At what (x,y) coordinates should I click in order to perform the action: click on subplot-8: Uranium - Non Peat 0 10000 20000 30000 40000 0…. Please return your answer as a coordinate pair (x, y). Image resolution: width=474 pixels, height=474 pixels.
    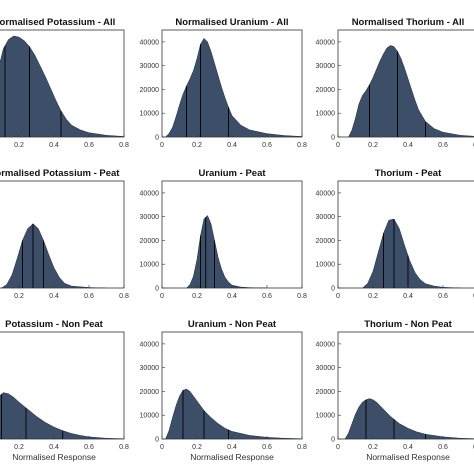
    Looking at the image, I should click on (223, 390).